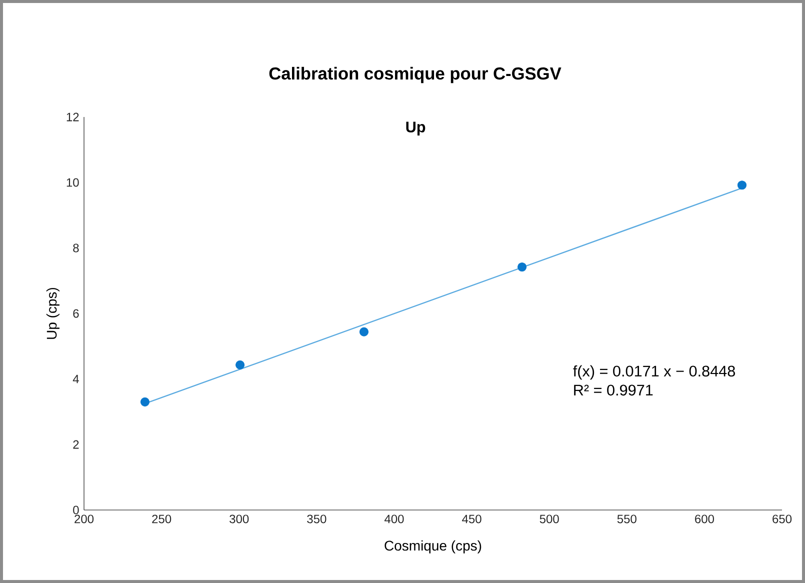 The width and height of the screenshot is (805, 583). What do you see at coordinates (626, 519) in the screenshot?
I see `x-tick-label: 550` at bounding box center [626, 519].